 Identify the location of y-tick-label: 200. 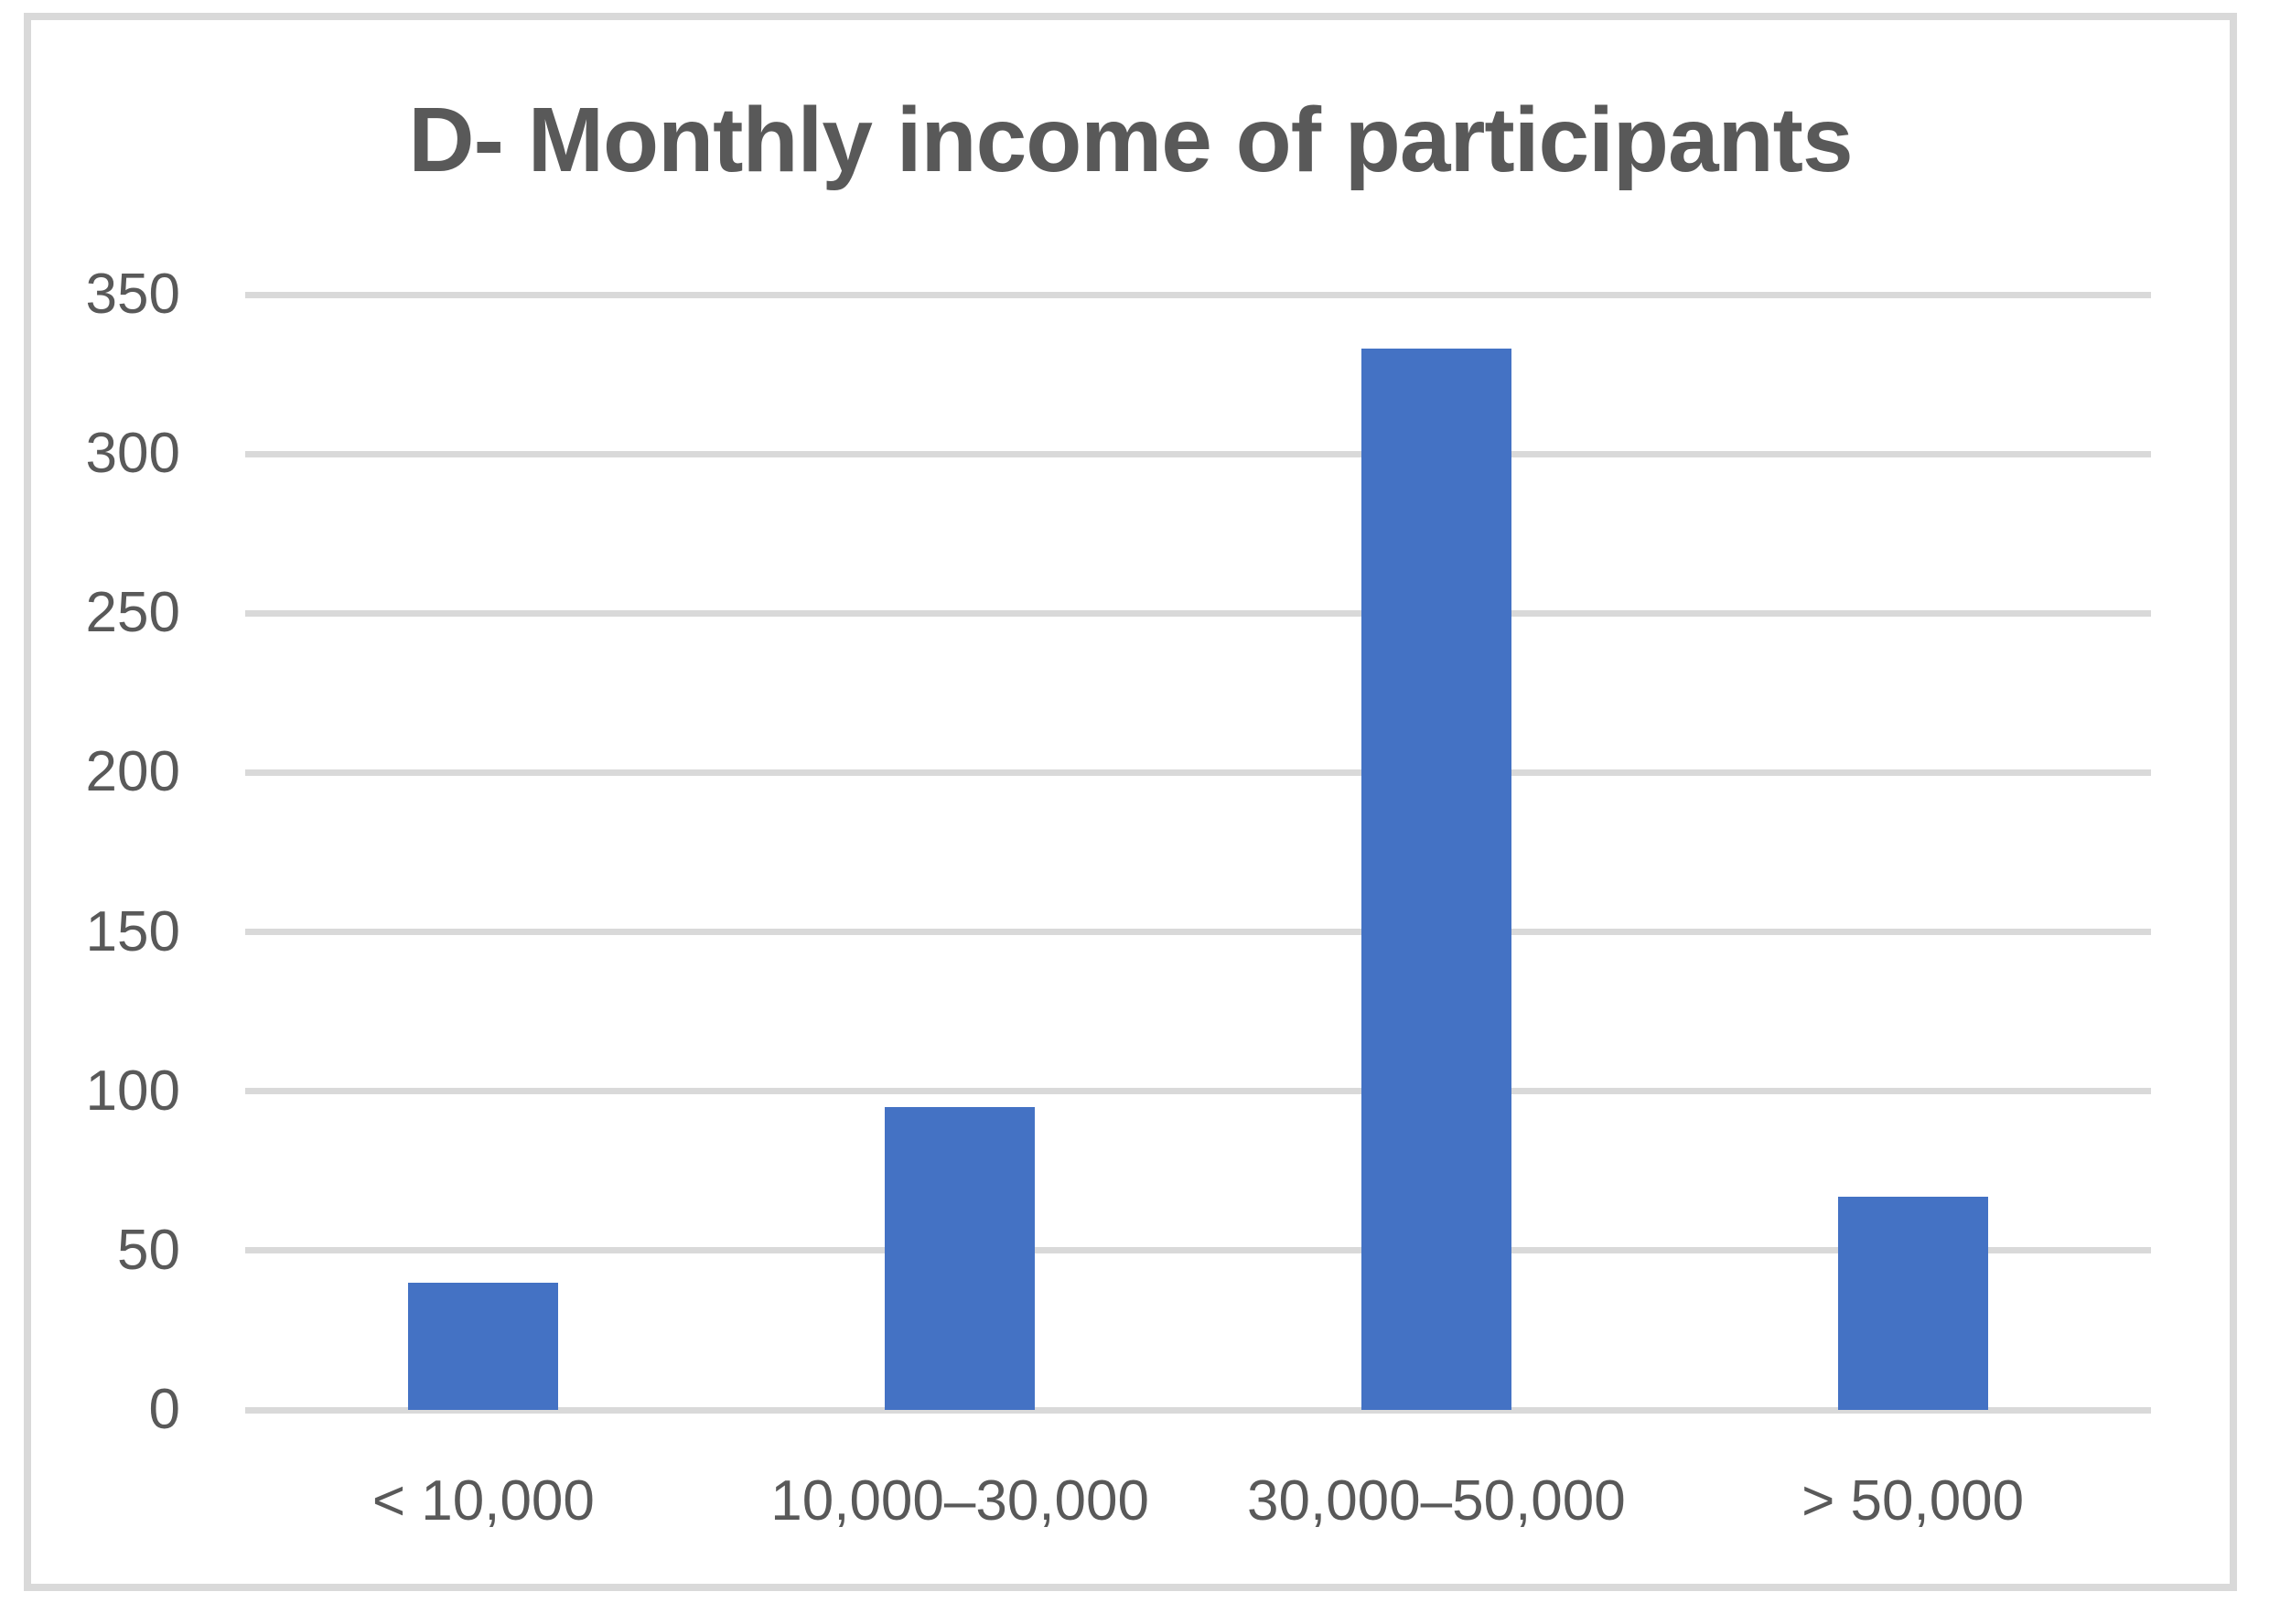
(132, 772).